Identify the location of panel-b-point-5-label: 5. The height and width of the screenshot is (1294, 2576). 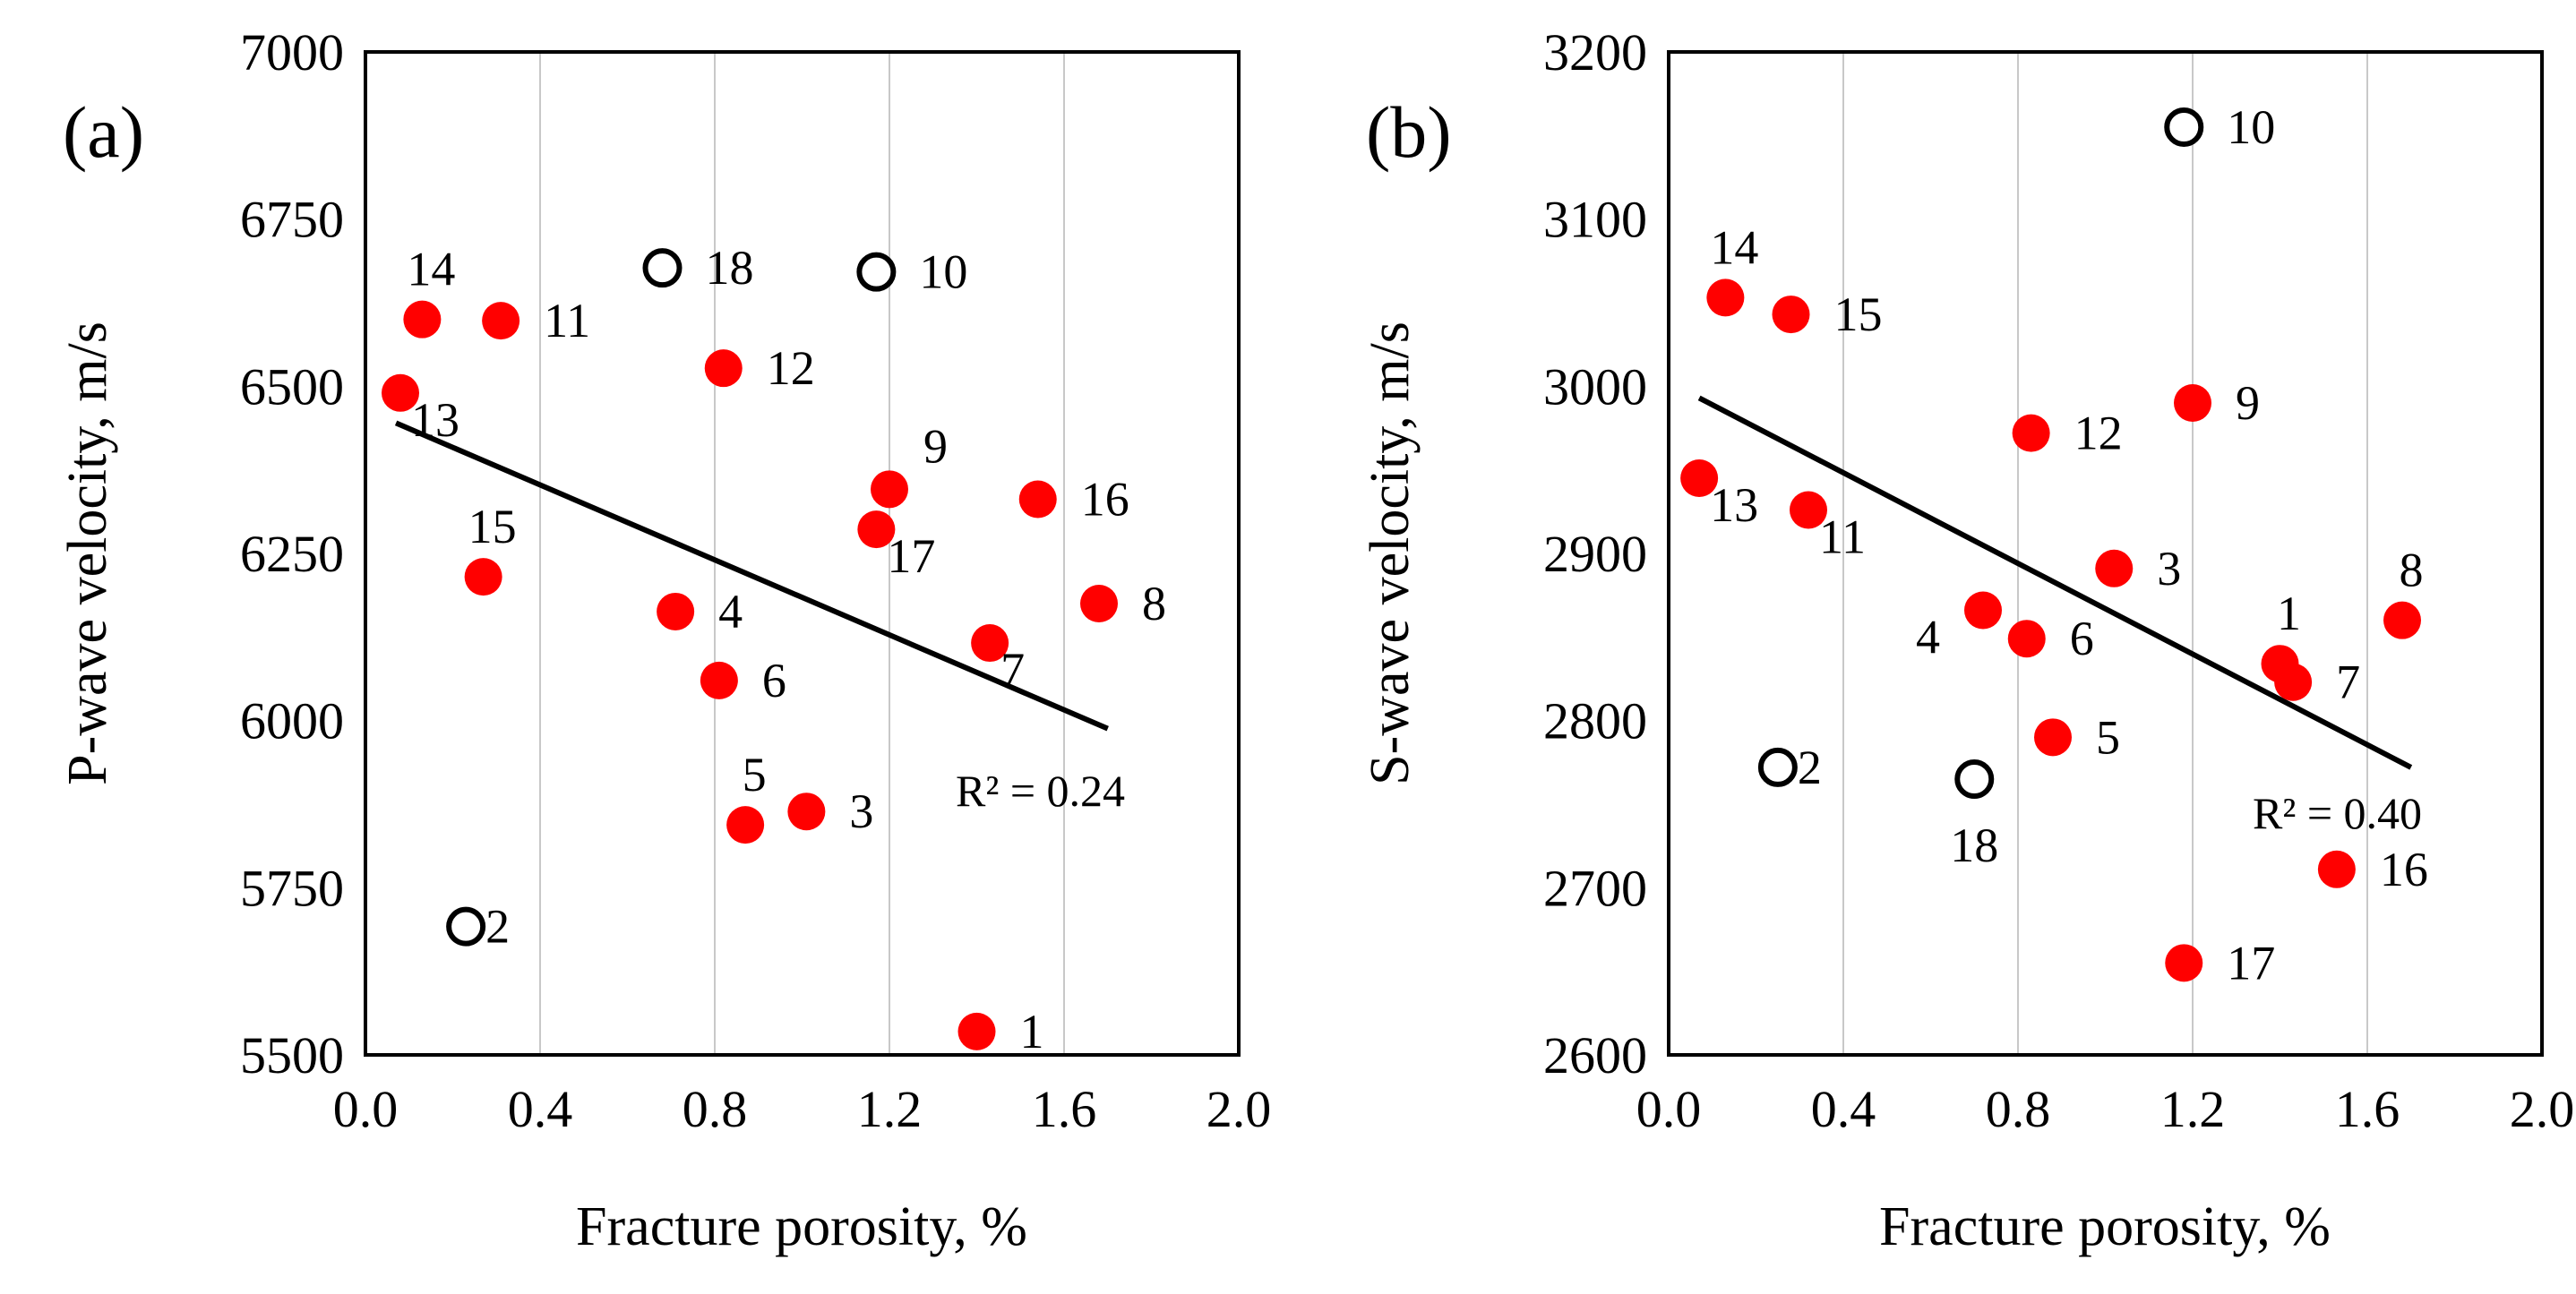
(2108, 737).